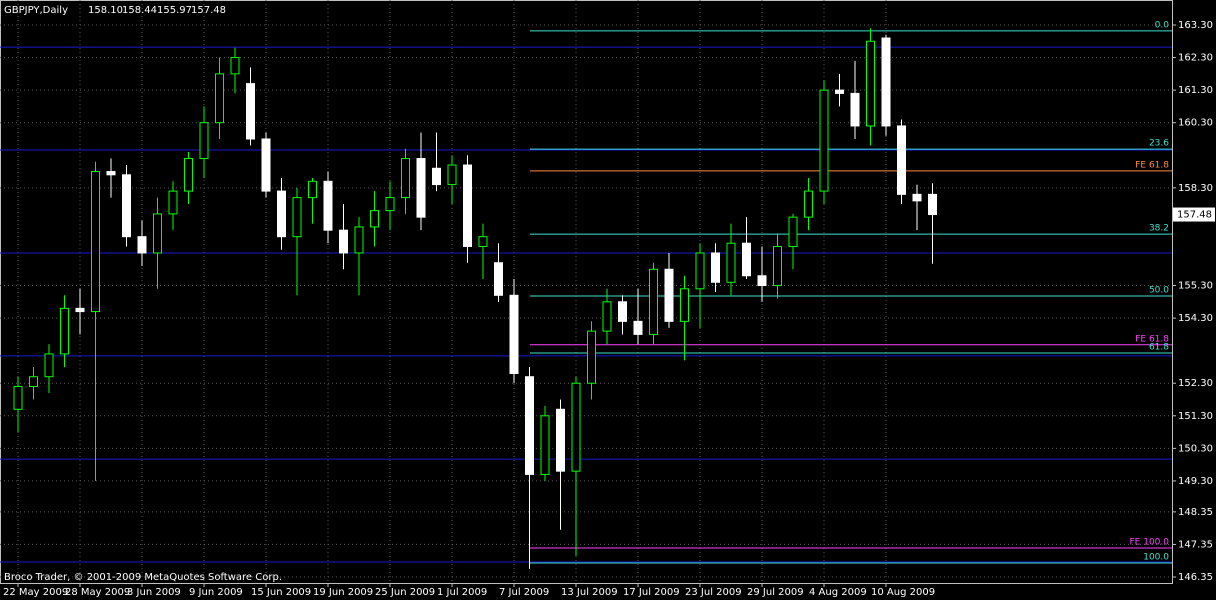 The width and height of the screenshot is (1216, 600). Describe the element at coordinates (139, 10) in the screenshot. I see `ohlc-high: 158.44` at that location.